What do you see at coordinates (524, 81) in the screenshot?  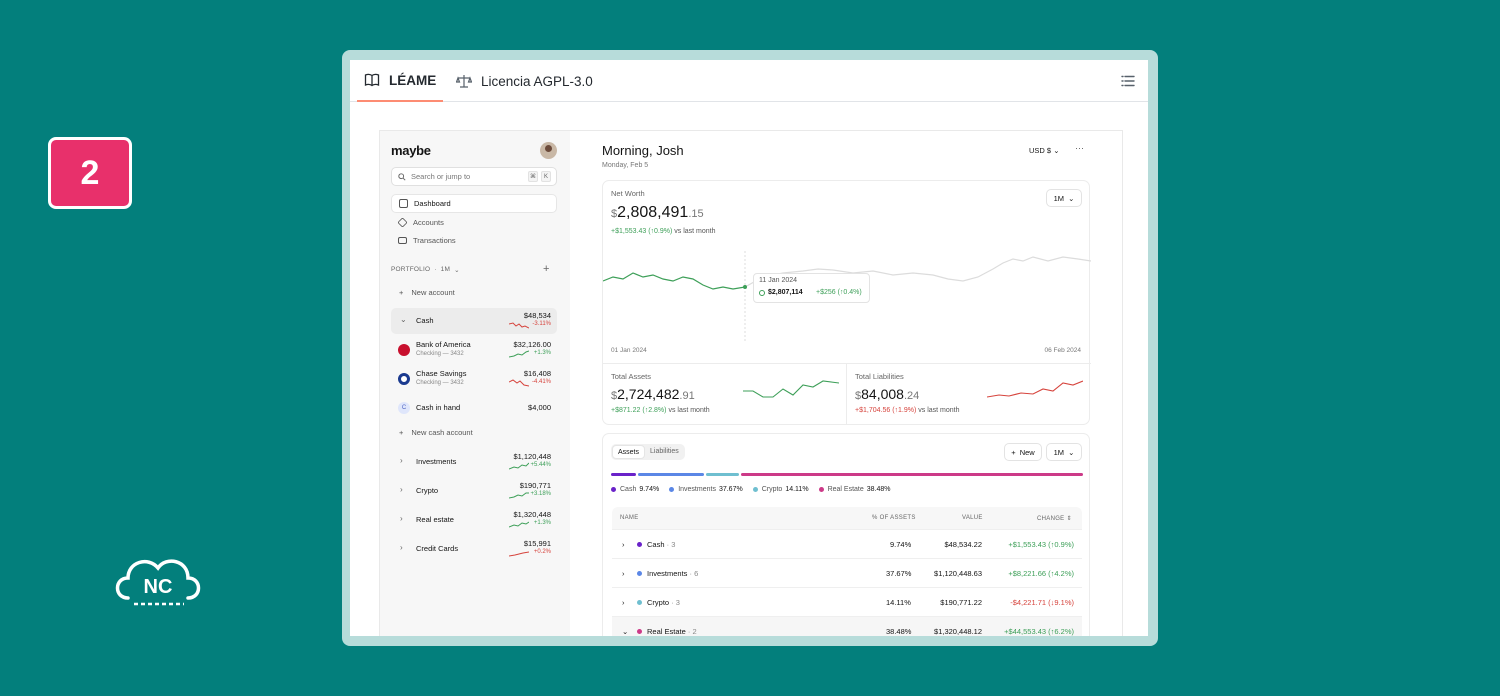 I see `tab-license: Licencia AGPL-3.0` at bounding box center [524, 81].